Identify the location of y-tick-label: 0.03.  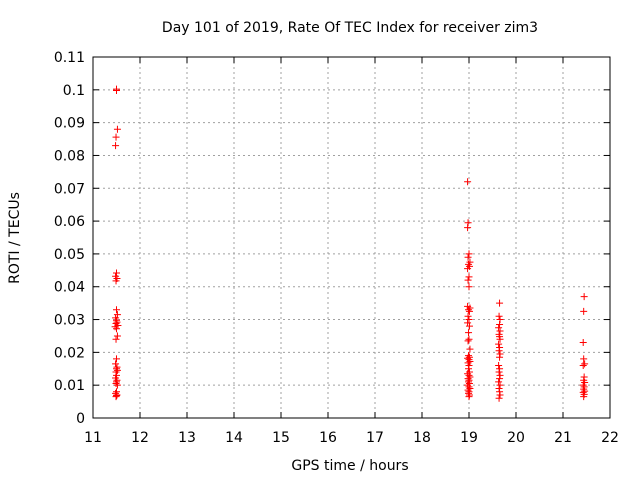
(69, 321).